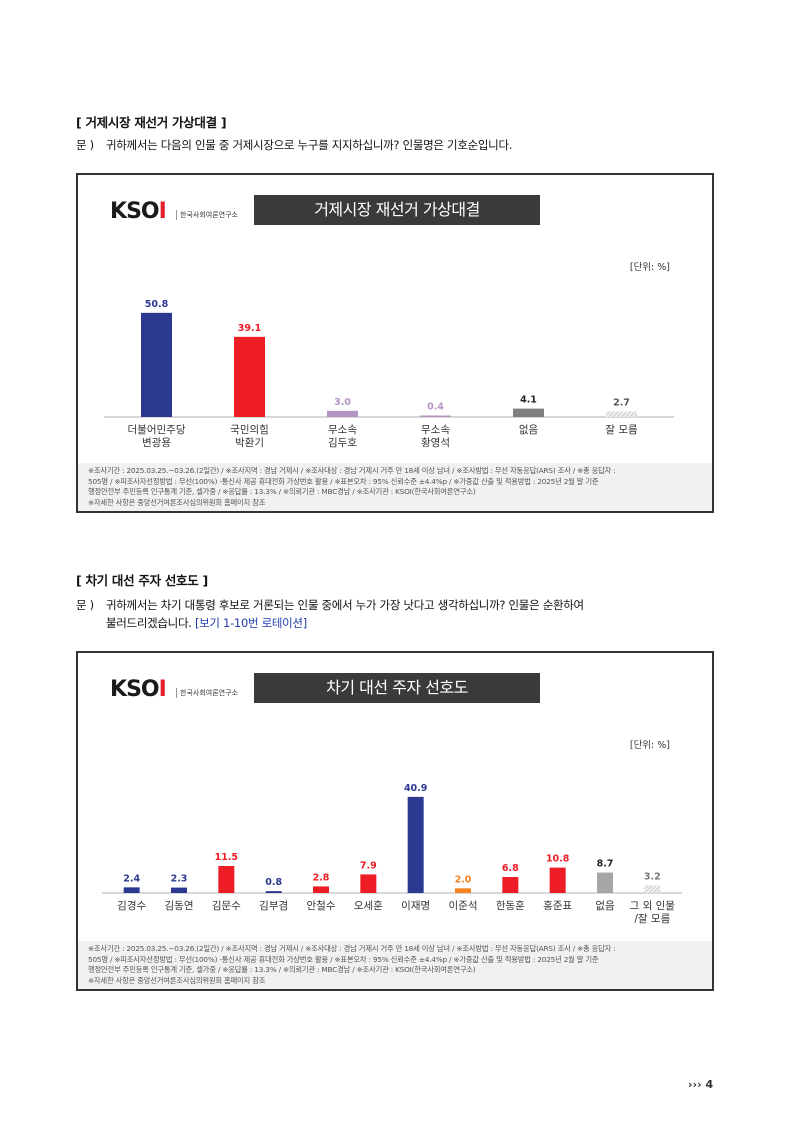 The height and width of the screenshot is (1121, 793). I want to click on question-text-line2: 불러드리겠습니다. [보기 1-10번 로테이션], so click(206, 623).